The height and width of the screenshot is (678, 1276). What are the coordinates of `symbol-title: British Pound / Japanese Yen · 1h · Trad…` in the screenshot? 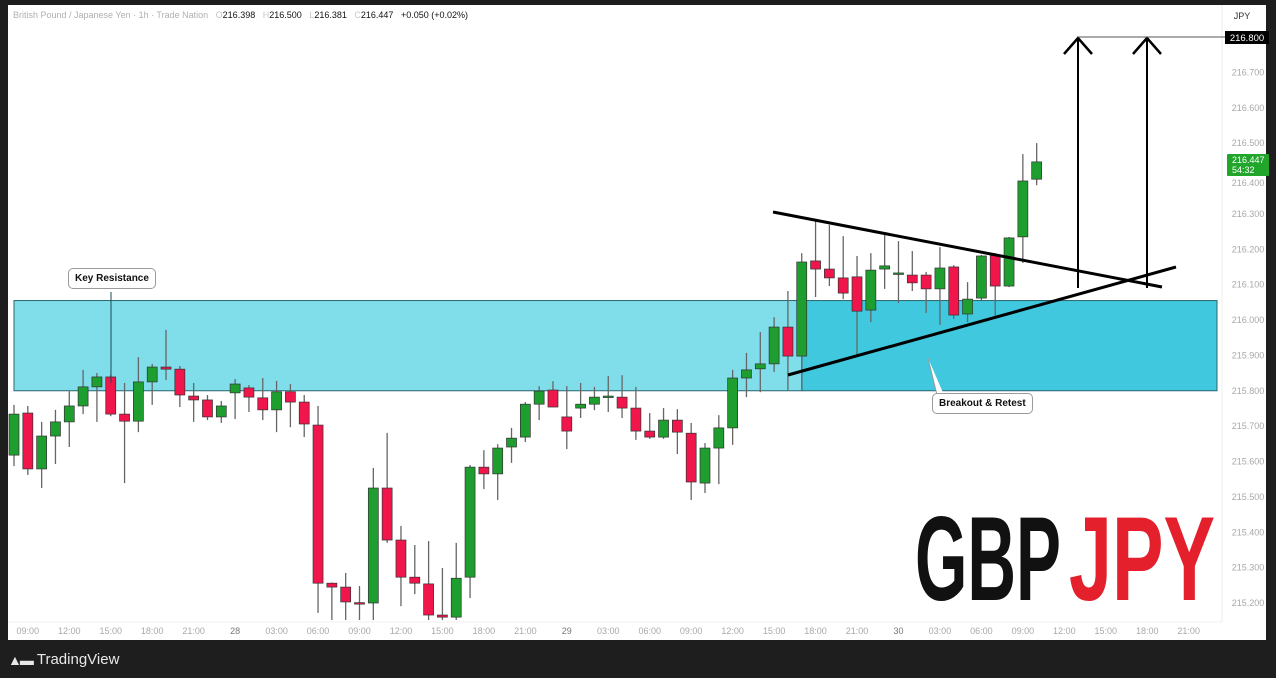 It's located at (111, 15).